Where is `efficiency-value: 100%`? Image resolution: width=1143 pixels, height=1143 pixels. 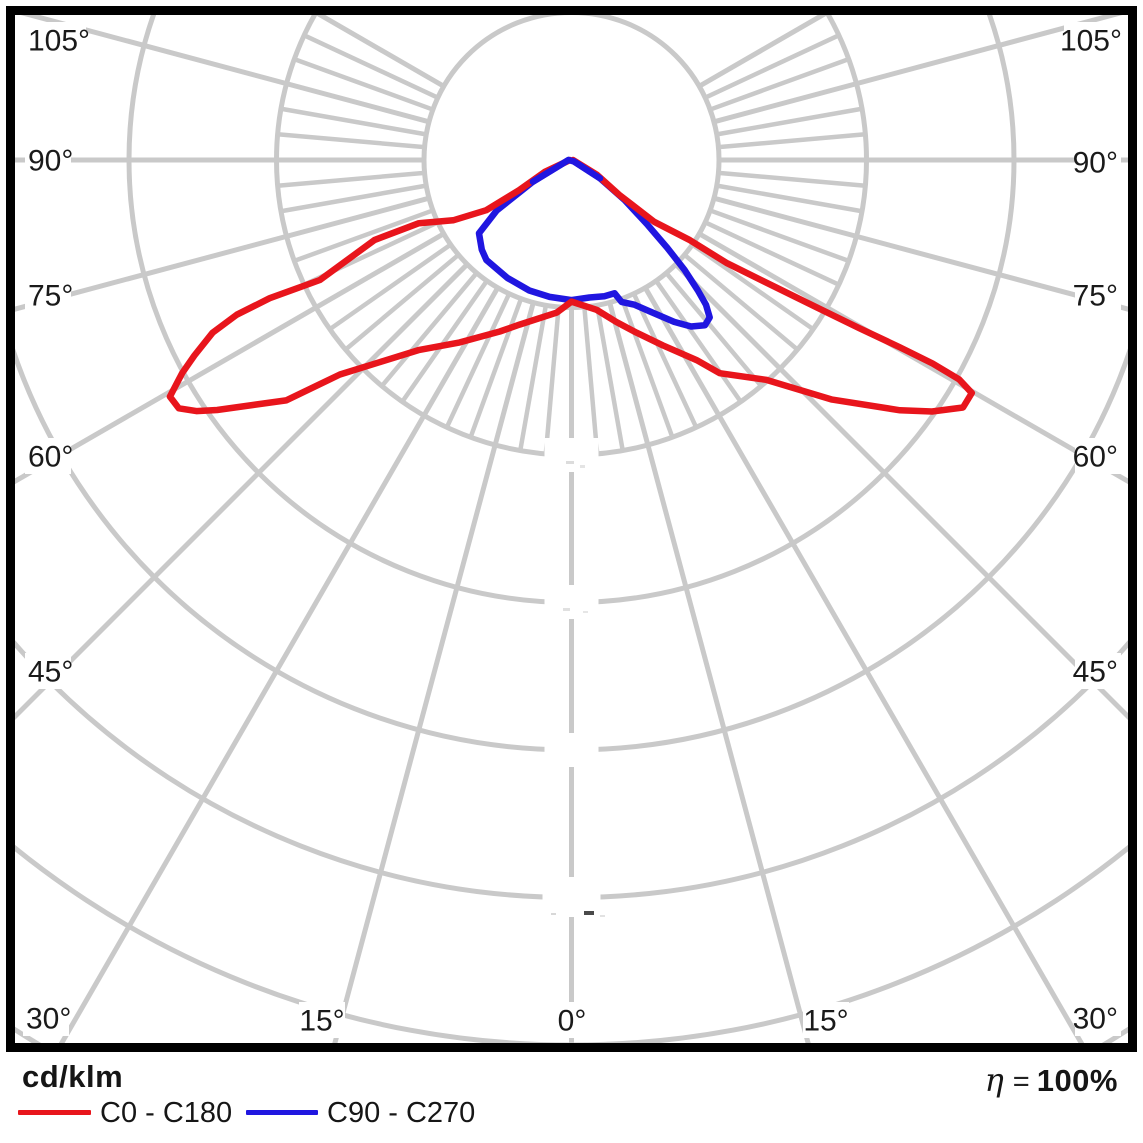
efficiency-value: 100% is located at coordinates (1077, 1080).